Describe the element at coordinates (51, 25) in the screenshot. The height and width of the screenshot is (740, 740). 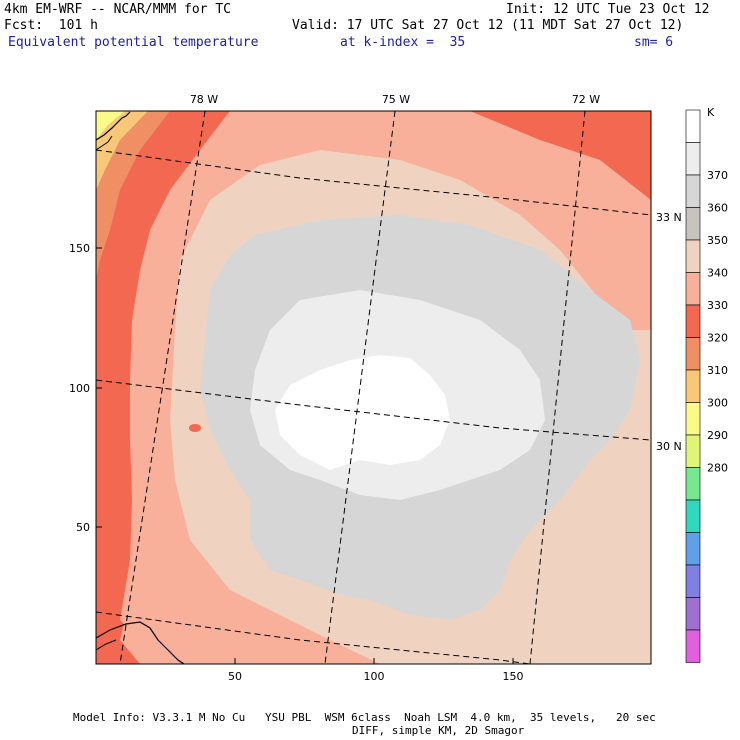
I see `forecast-hour: Fcst: 101 h` at that location.